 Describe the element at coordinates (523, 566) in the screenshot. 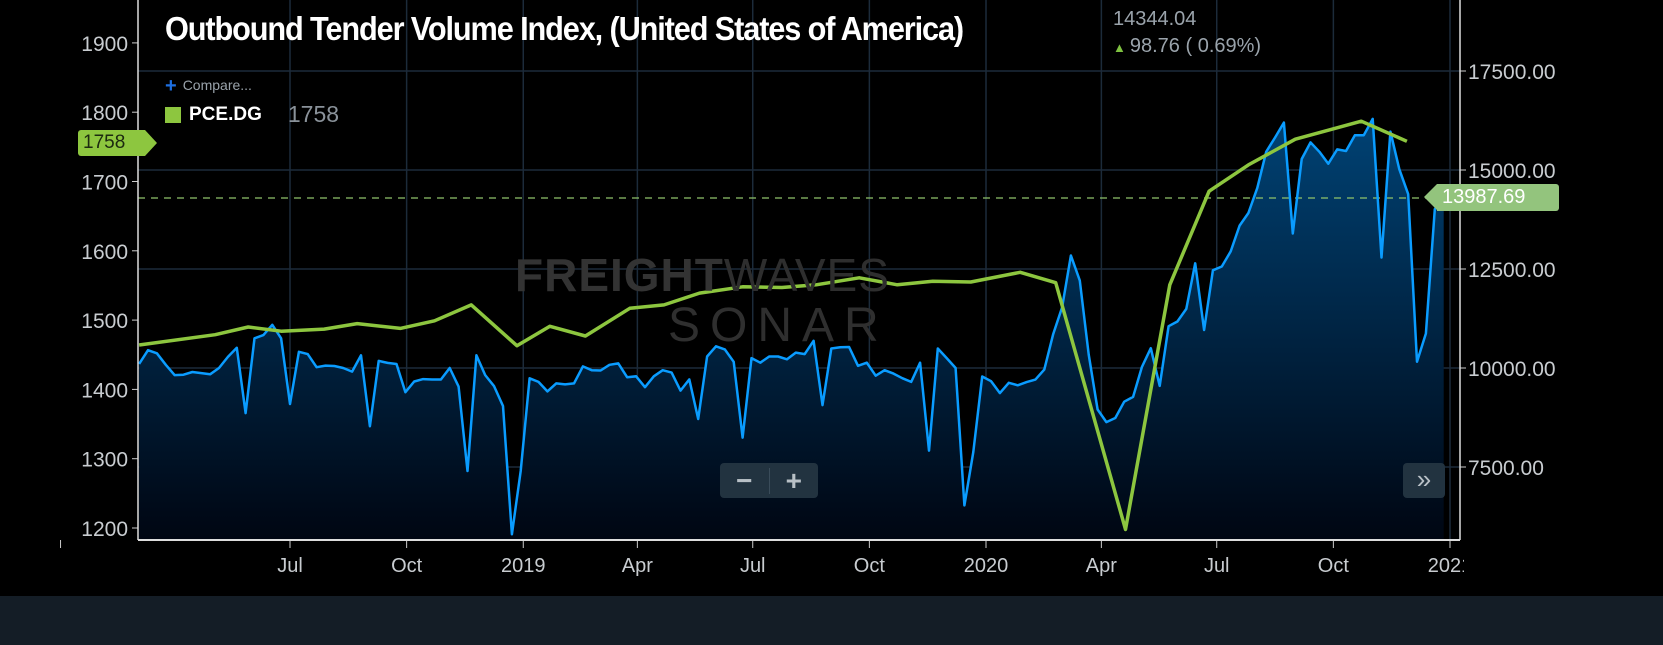

I see `x-tick-label: 2019` at that location.